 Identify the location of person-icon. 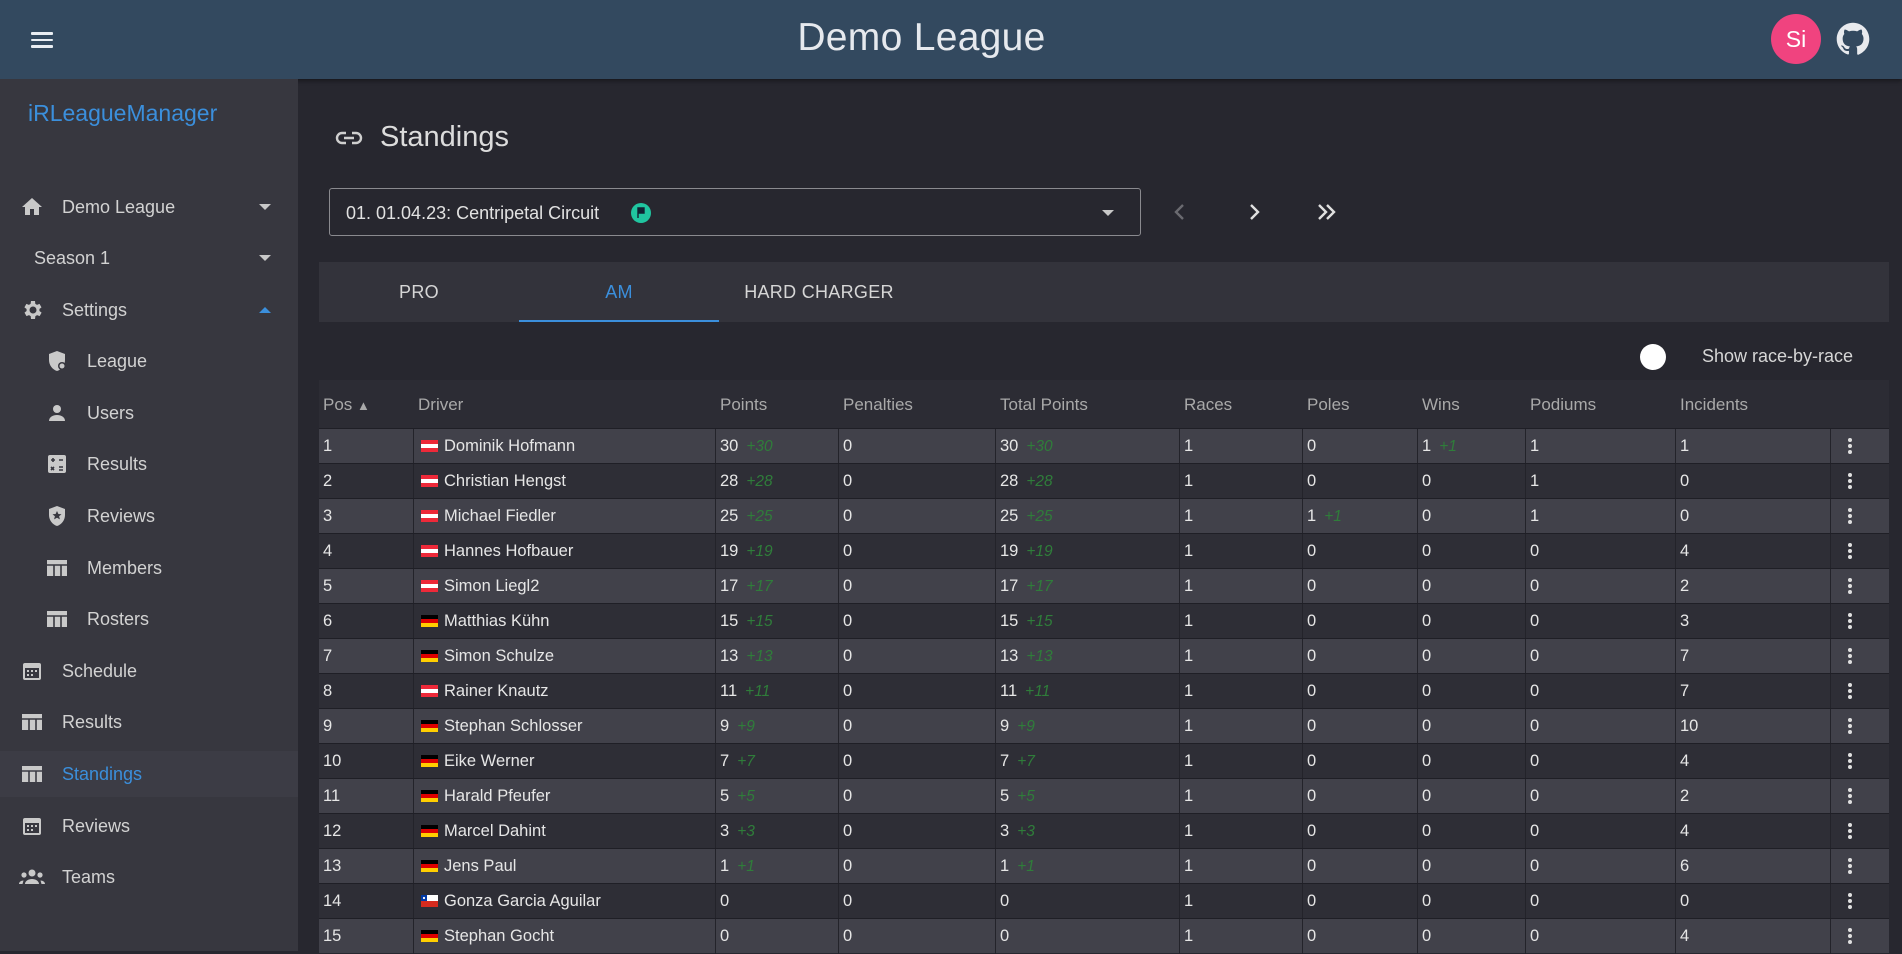
(57, 413).